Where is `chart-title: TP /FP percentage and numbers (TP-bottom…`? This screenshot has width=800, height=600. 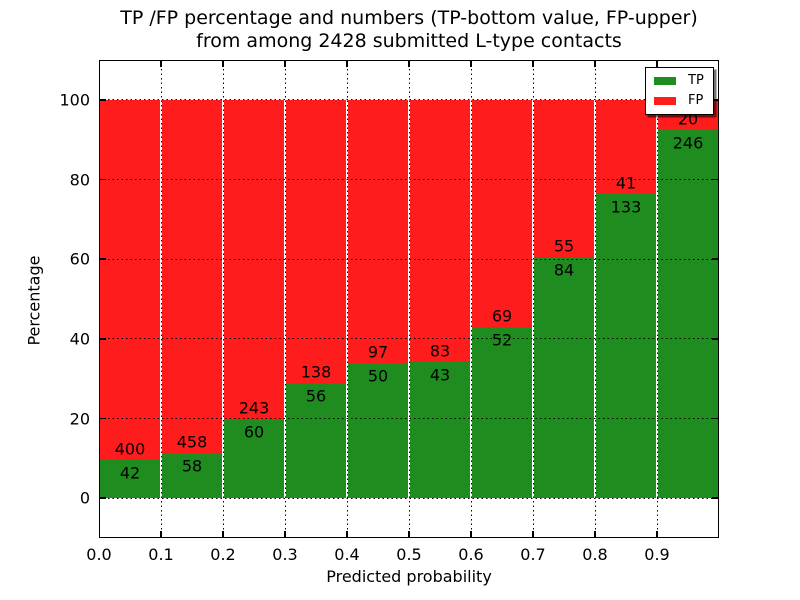 chart-title: TP /FP percentage and numbers (TP-bottom… is located at coordinates (400, 30).